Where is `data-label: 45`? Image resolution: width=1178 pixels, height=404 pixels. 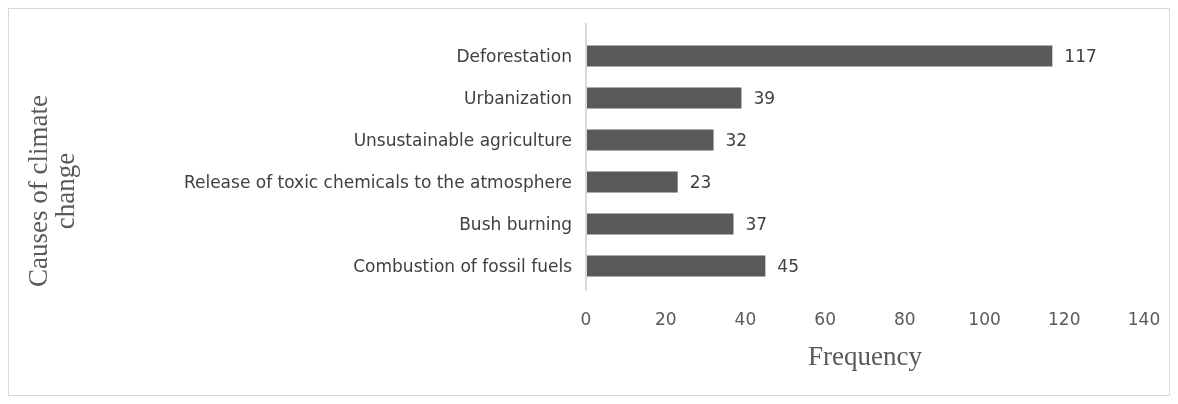 data-label: 45 is located at coordinates (788, 265).